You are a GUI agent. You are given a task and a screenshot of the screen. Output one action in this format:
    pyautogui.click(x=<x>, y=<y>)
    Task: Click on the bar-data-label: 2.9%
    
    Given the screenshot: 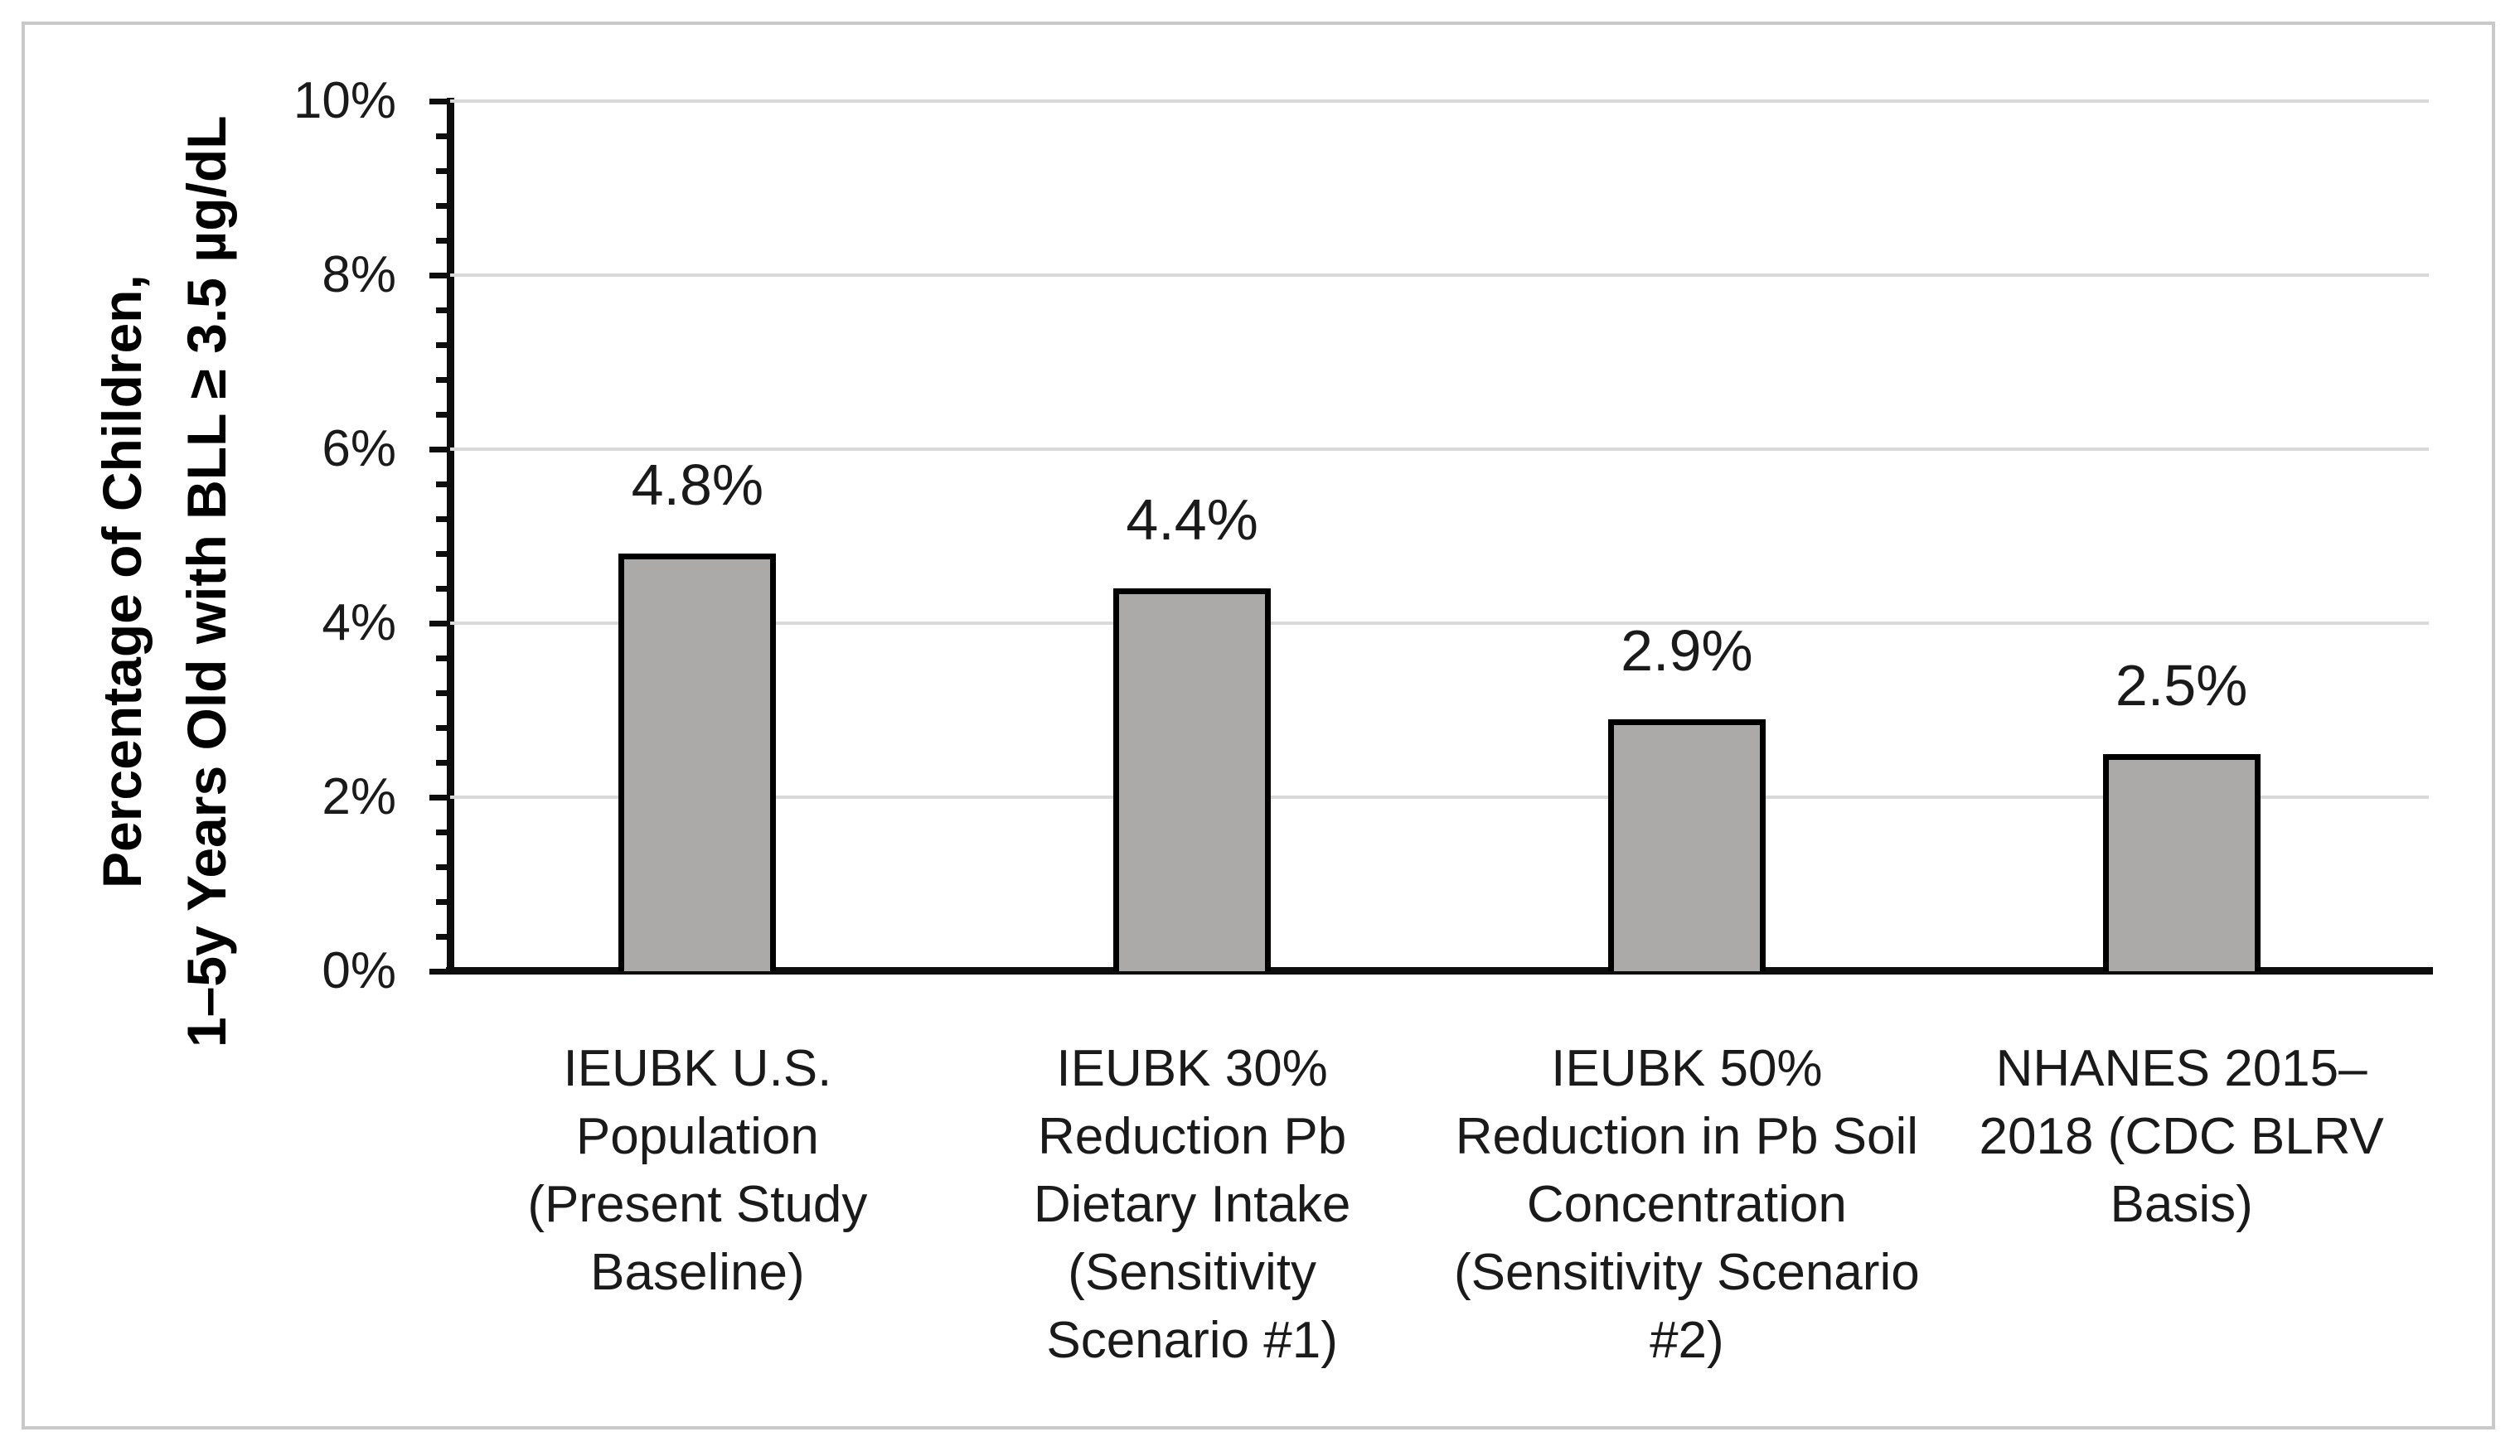 What is the action you would take?
    pyautogui.click(x=1687, y=650)
    